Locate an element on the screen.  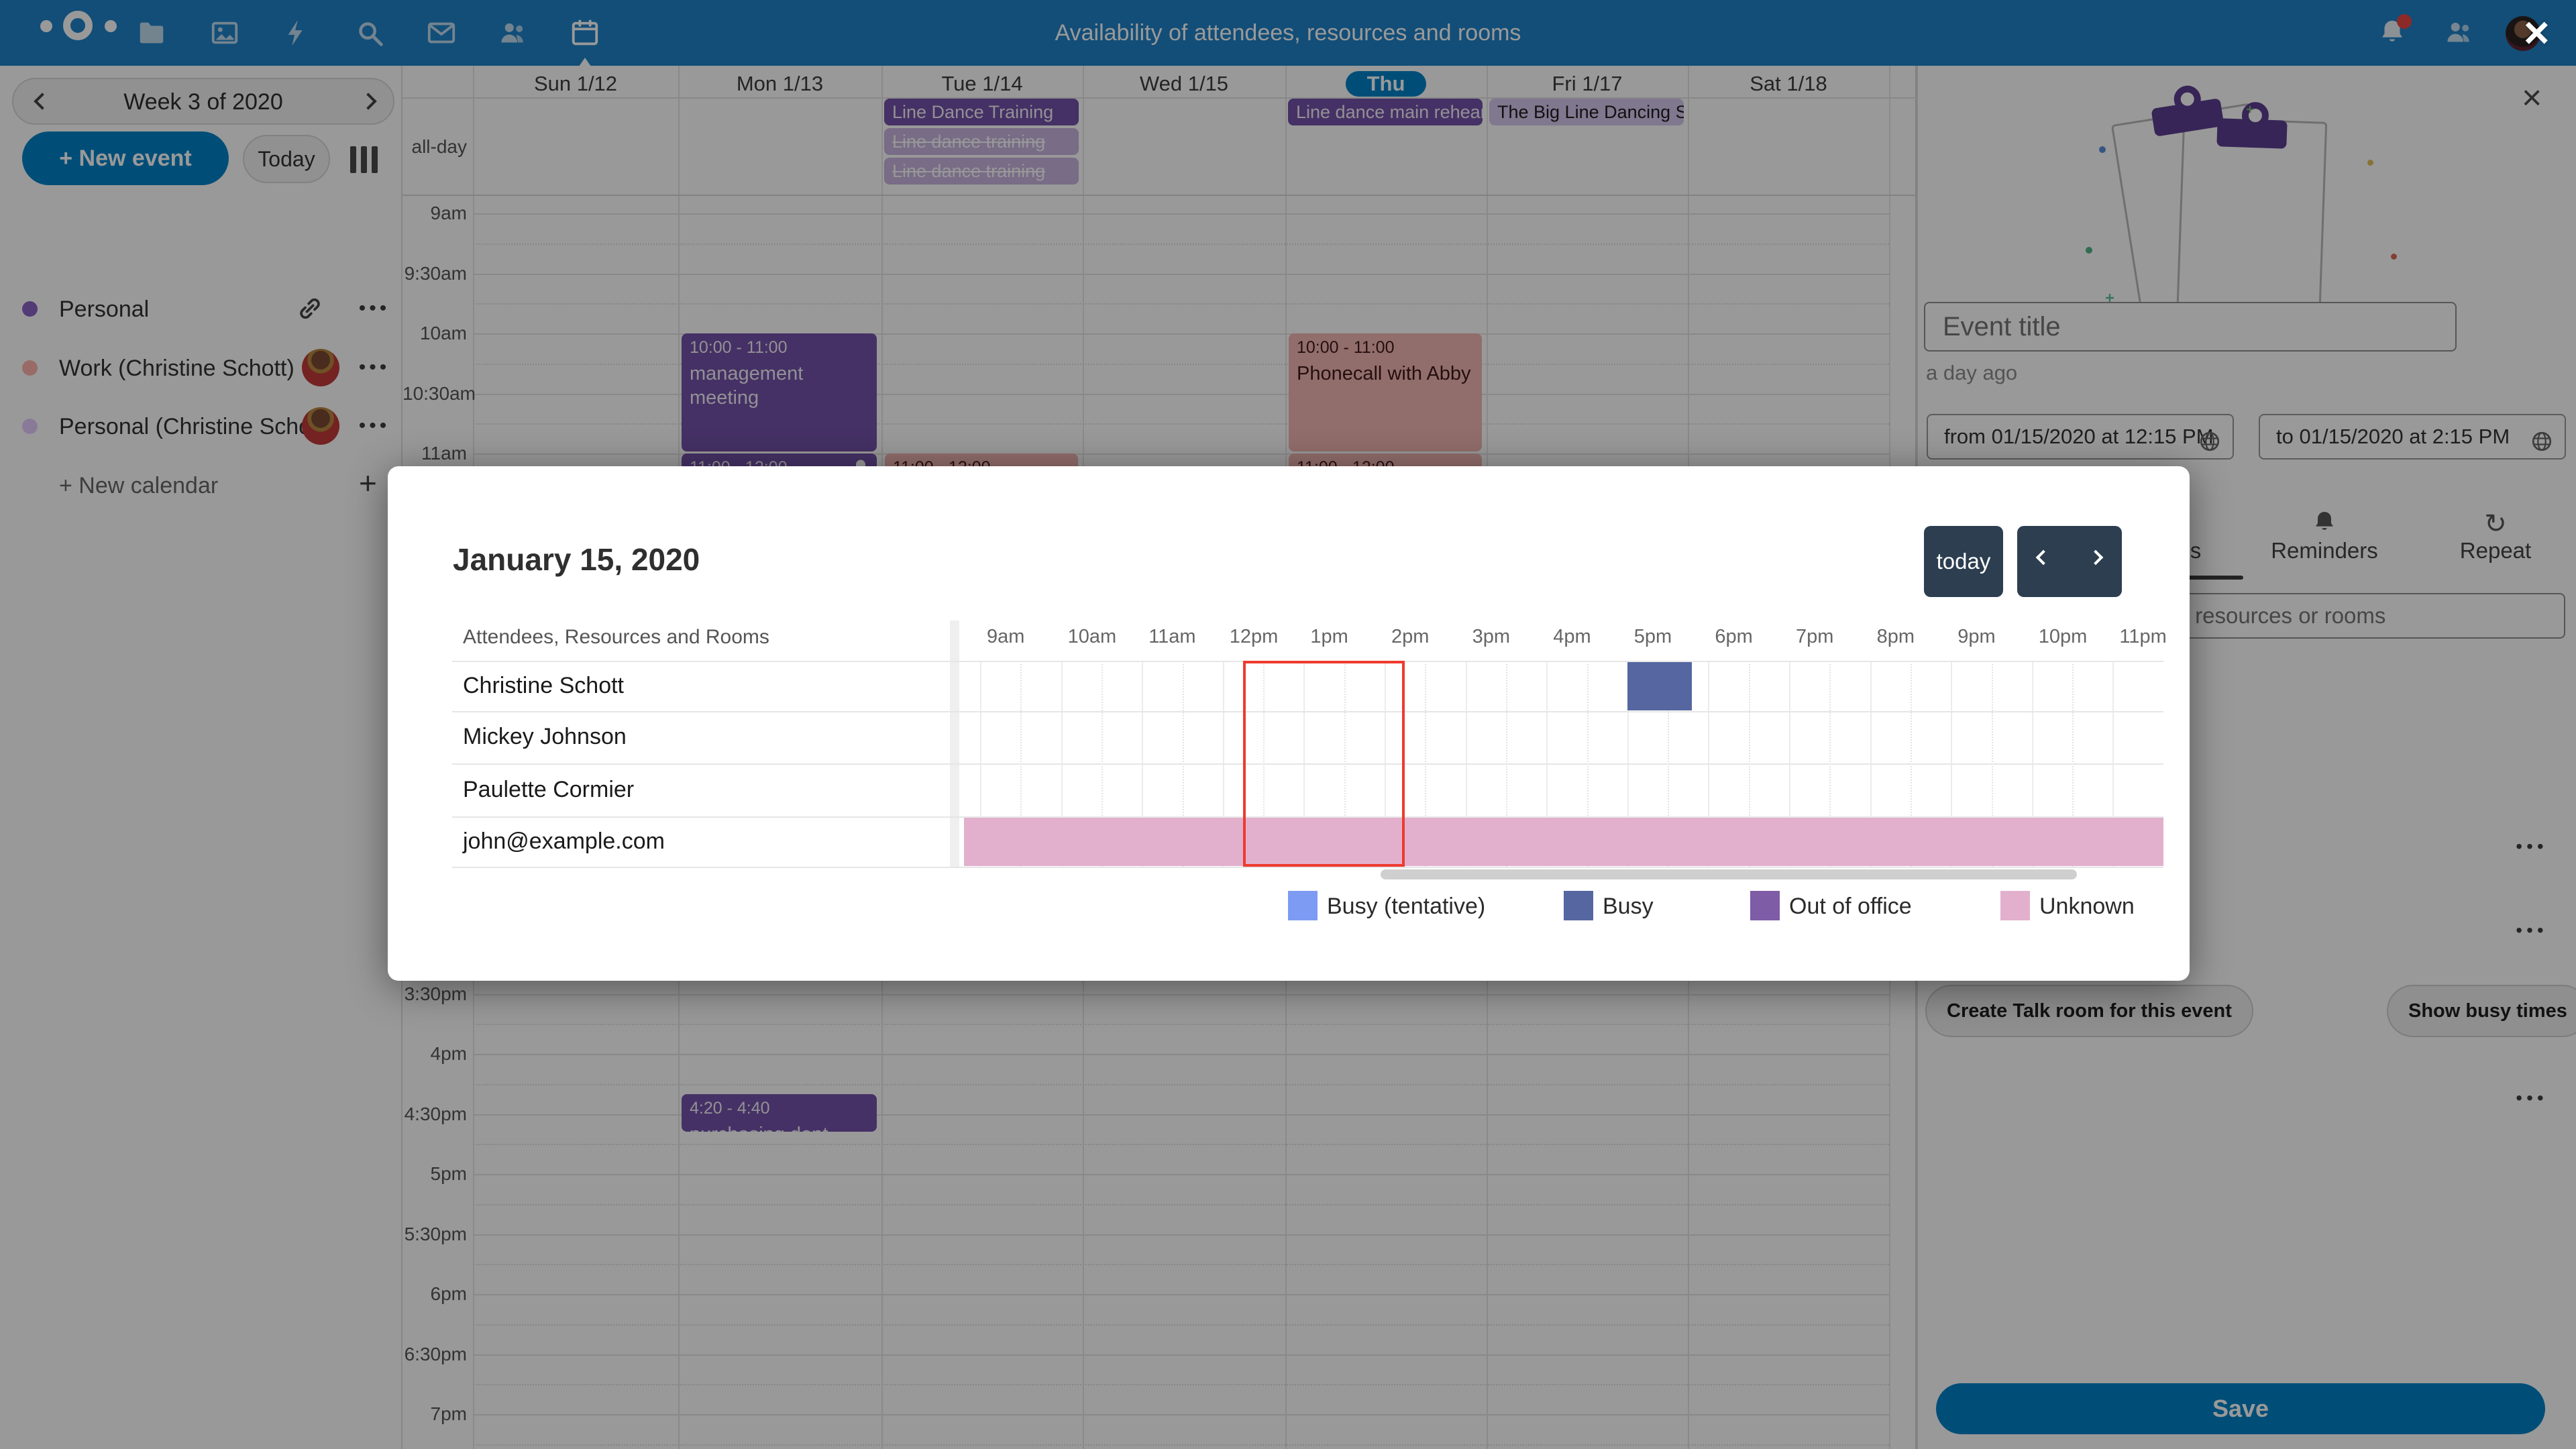
close-icon: × is located at coordinates (2532, 97).